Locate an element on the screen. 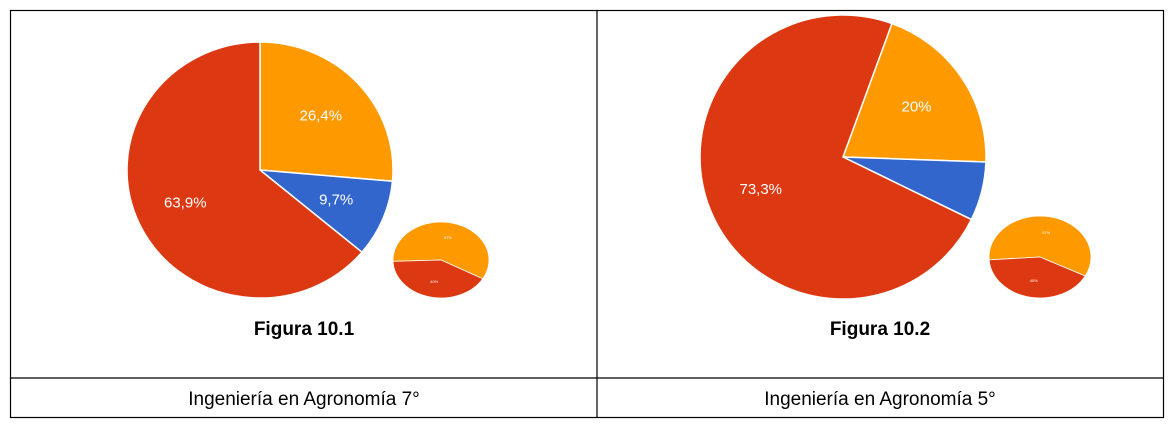 This screenshot has width=1171, height=431. figure-caption: Figura 10.1 is located at coordinates (304, 329).